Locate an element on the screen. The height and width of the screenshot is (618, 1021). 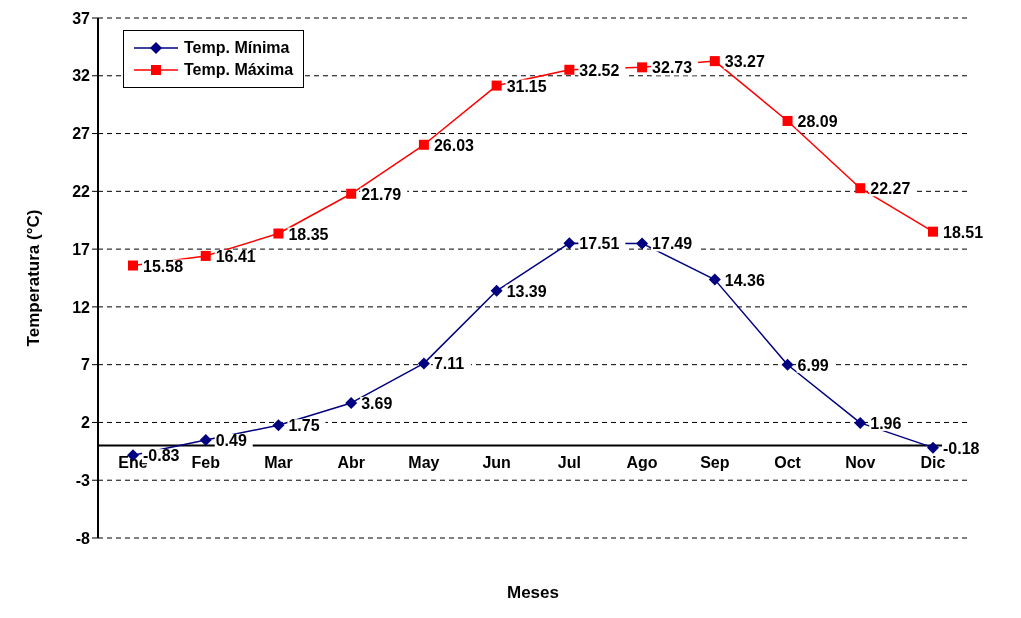
legend-label: Temp. Máxima is located at coordinates (239, 70).